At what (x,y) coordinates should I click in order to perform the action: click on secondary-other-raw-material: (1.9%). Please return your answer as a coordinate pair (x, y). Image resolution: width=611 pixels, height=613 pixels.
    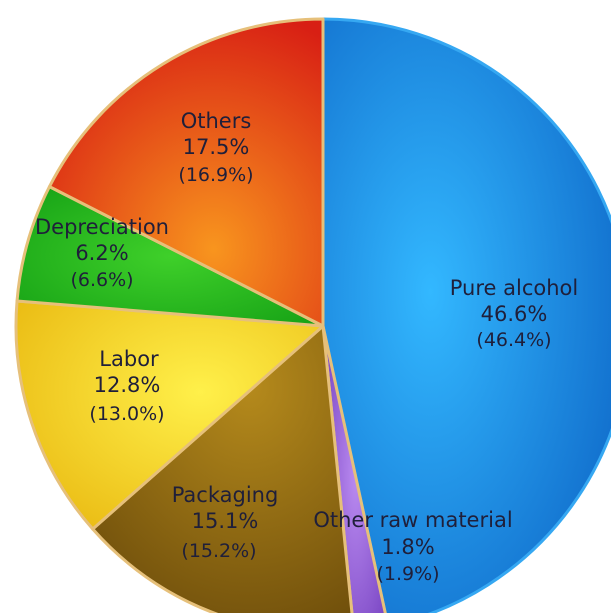
    Looking at the image, I should click on (407, 574).